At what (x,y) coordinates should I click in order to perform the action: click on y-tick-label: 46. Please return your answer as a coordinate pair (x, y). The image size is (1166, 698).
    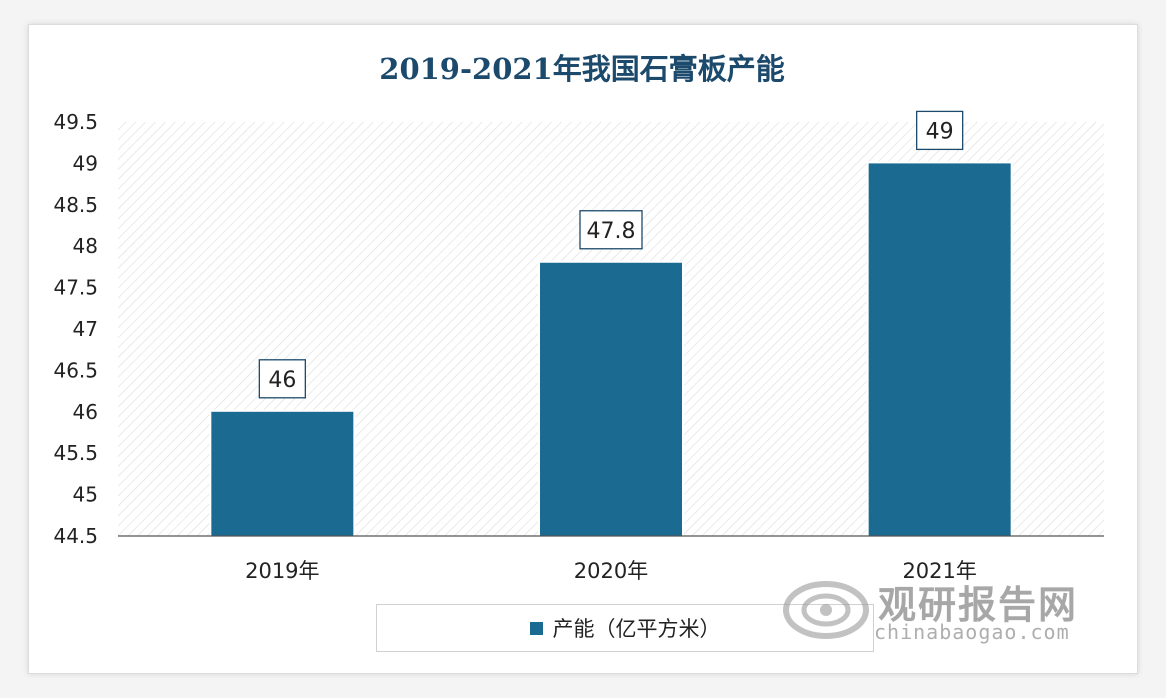
    Looking at the image, I should click on (85, 412).